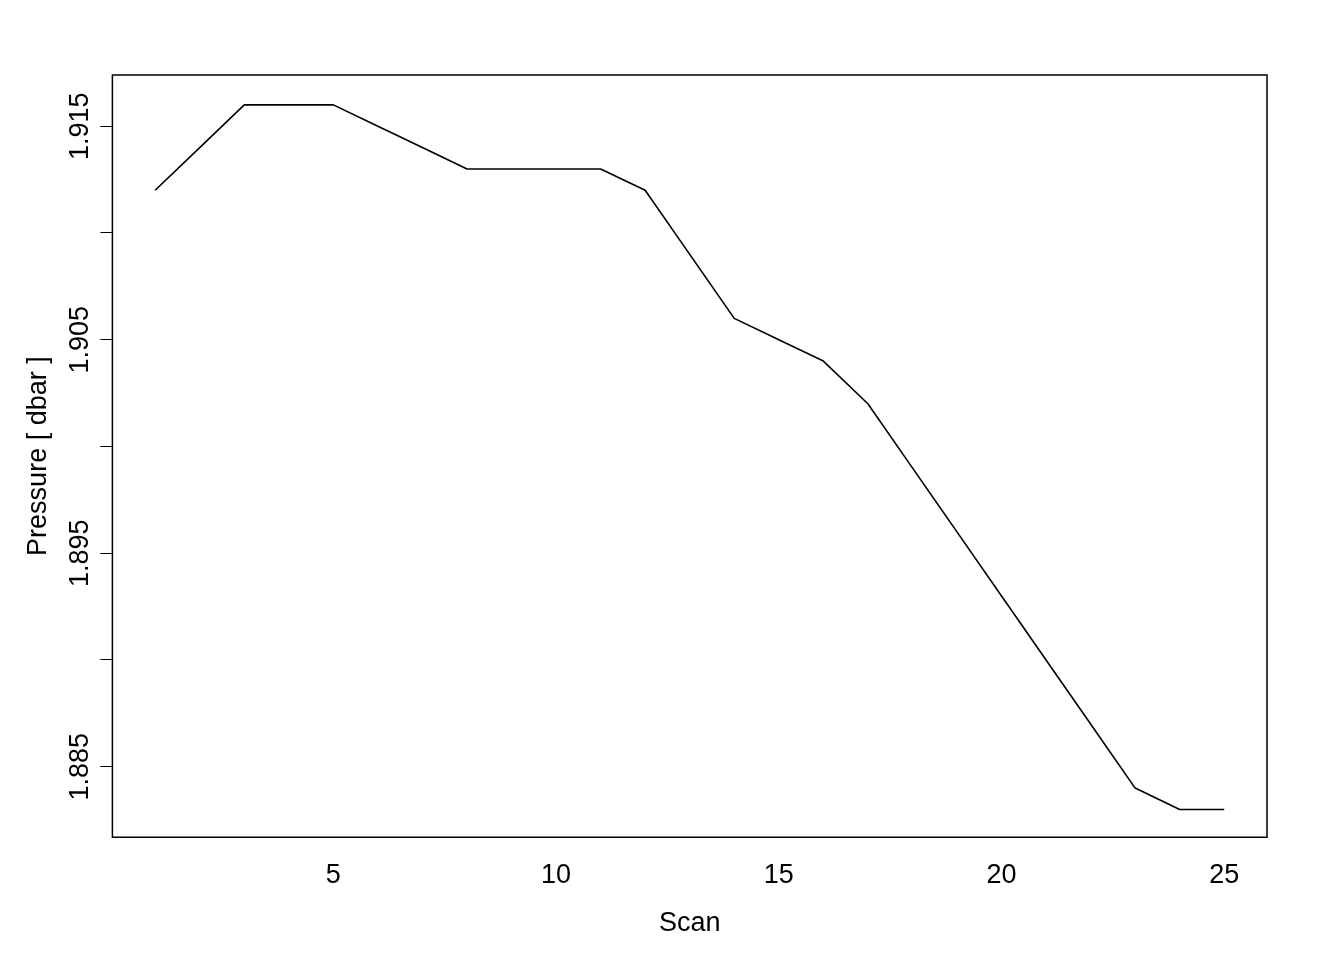  What do you see at coordinates (556, 873) in the screenshot?
I see `x-tick-label: 10` at bounding box center [556, 873].